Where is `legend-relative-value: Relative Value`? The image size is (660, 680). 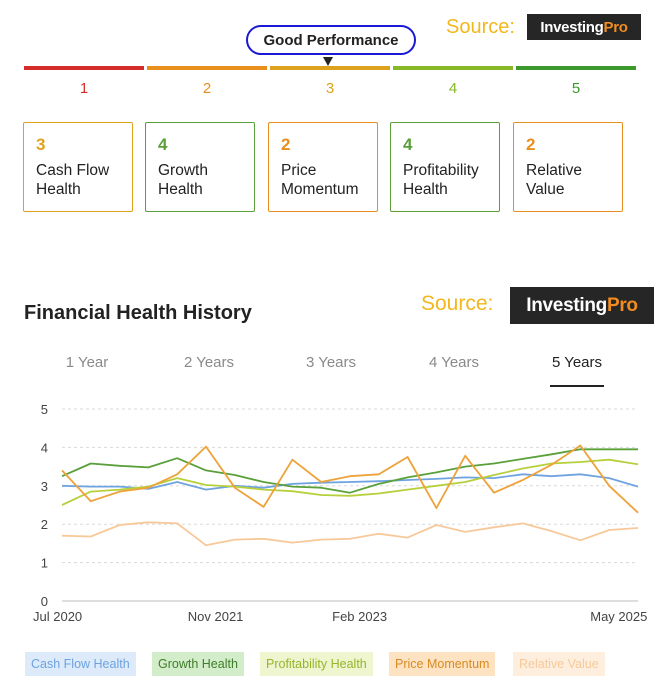 legend-relative-value: Relative Value is located at coordinates (559, 664).